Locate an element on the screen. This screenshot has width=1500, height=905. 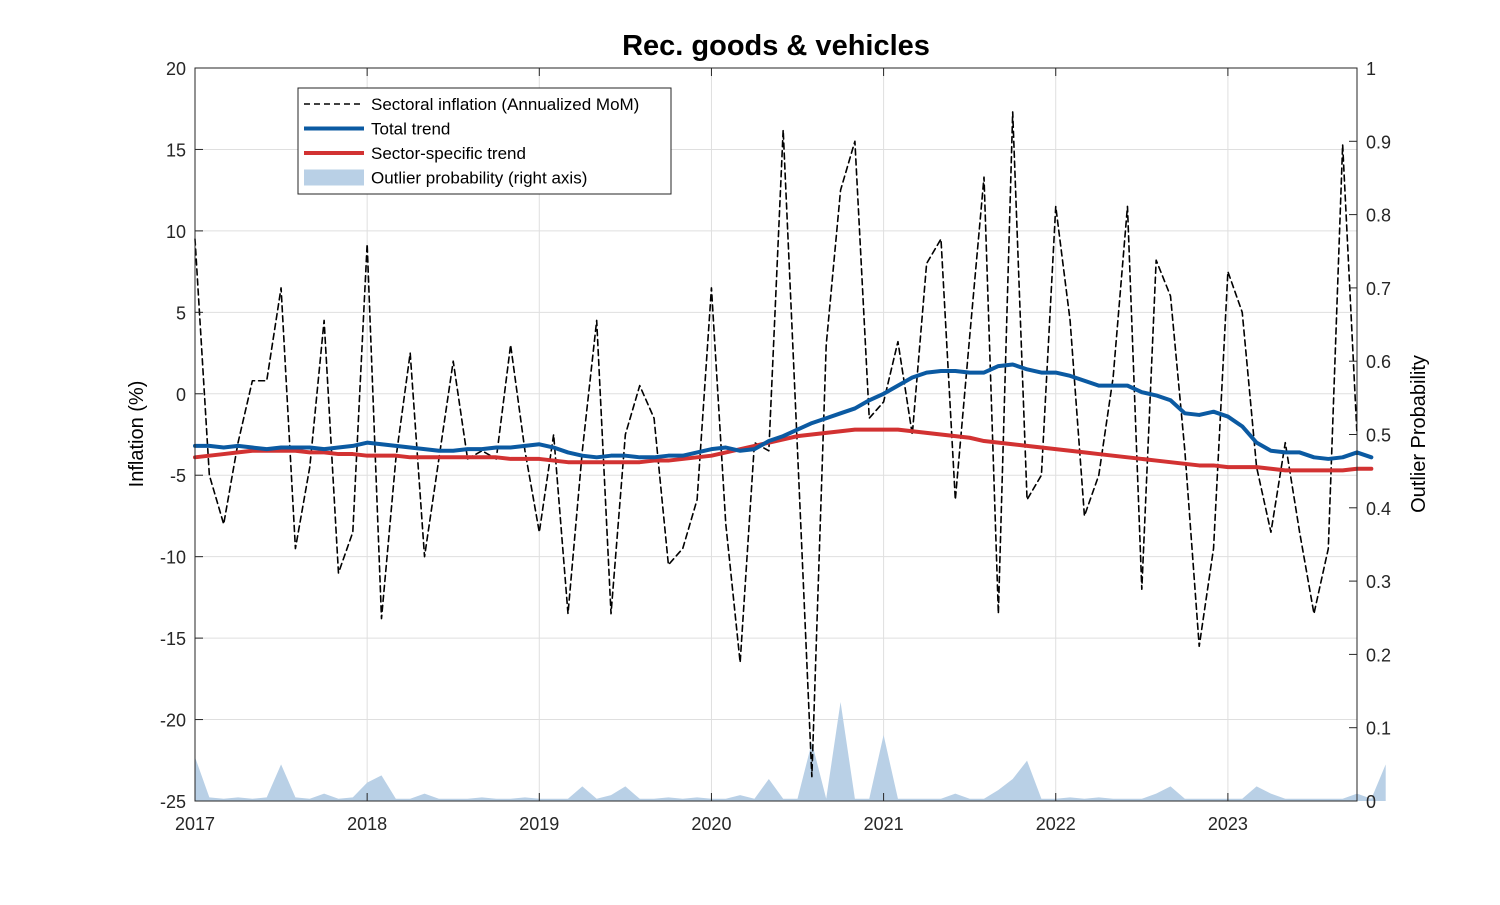
y2-tick-label: 0.9 is located at coordinates (1378, 142).